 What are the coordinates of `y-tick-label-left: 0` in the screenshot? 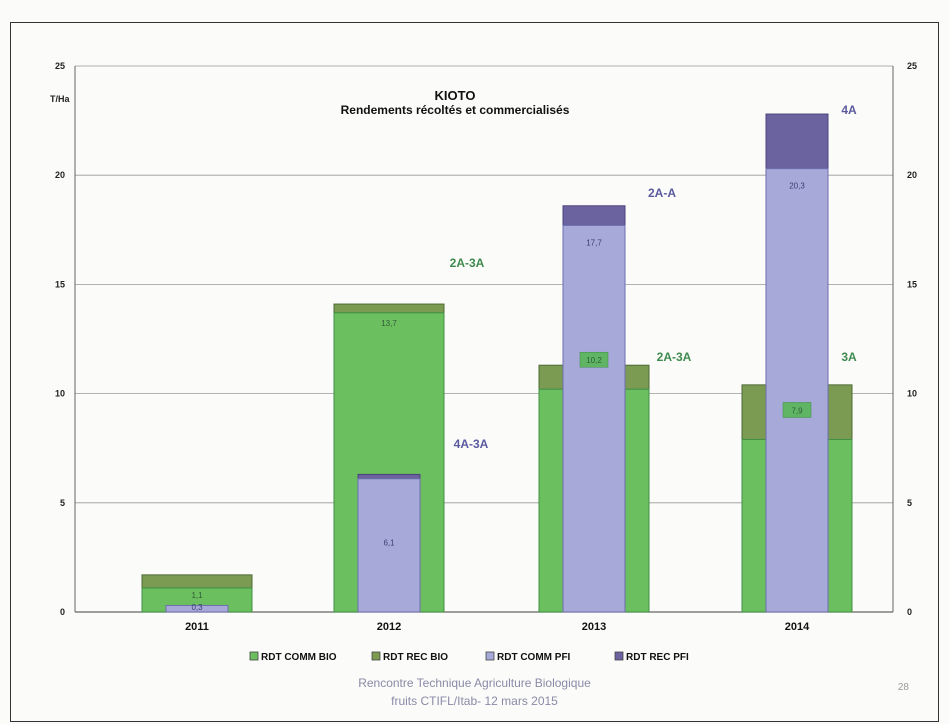 It's located at (62, 612).